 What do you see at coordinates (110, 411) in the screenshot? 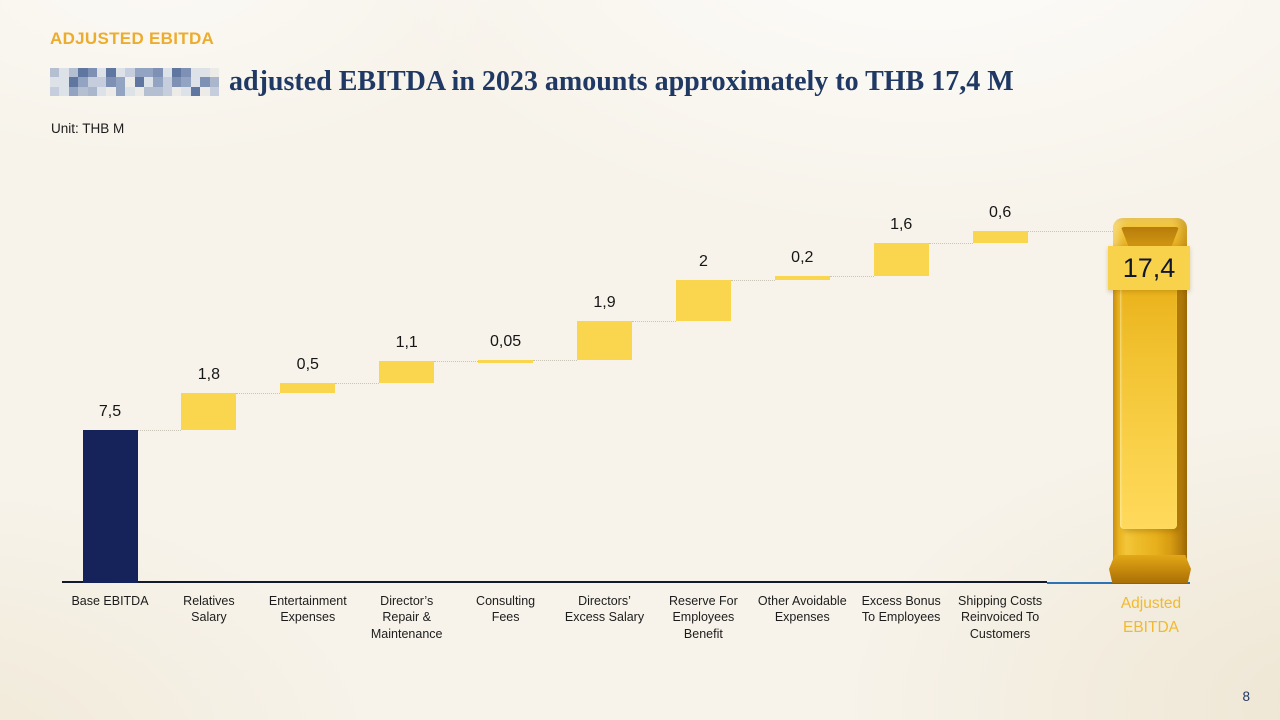
I see `bar-value-label: 7,5` at bounding box center [110, 411].